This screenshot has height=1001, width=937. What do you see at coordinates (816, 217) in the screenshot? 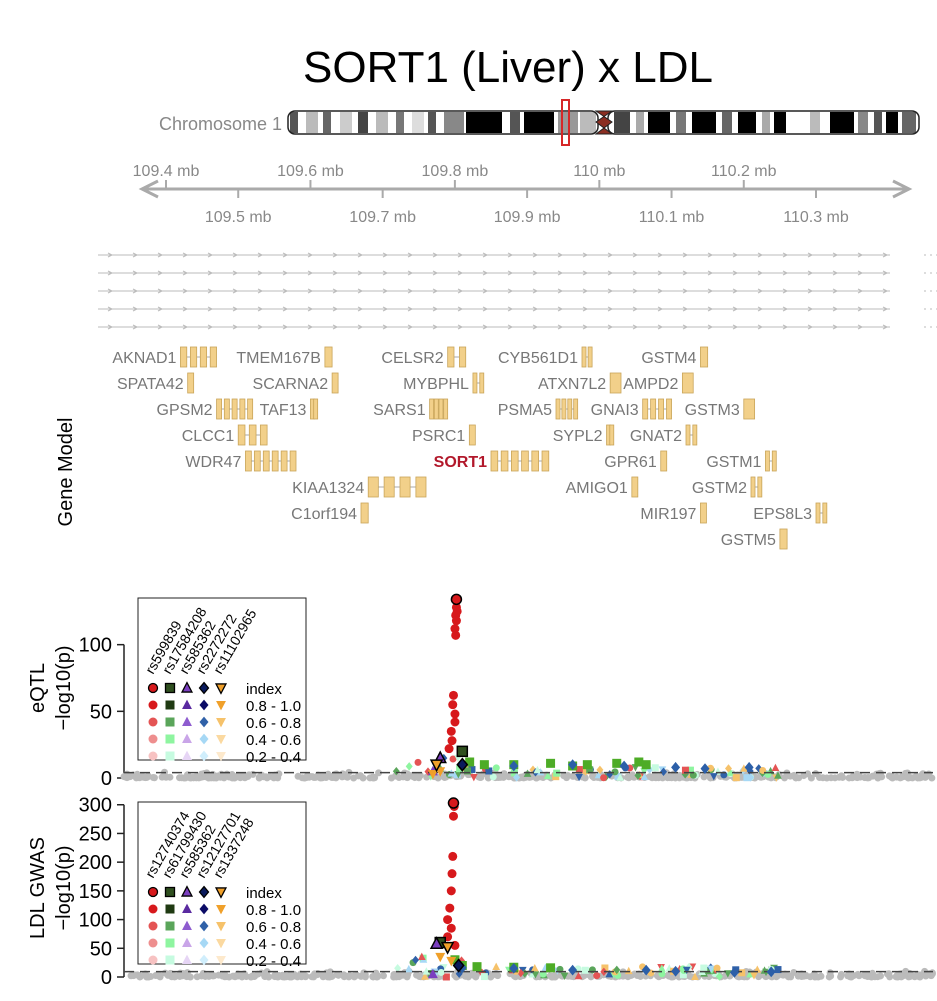
I see `axis-tick-label: 110.3 mb` at bounding box center [816, 217].